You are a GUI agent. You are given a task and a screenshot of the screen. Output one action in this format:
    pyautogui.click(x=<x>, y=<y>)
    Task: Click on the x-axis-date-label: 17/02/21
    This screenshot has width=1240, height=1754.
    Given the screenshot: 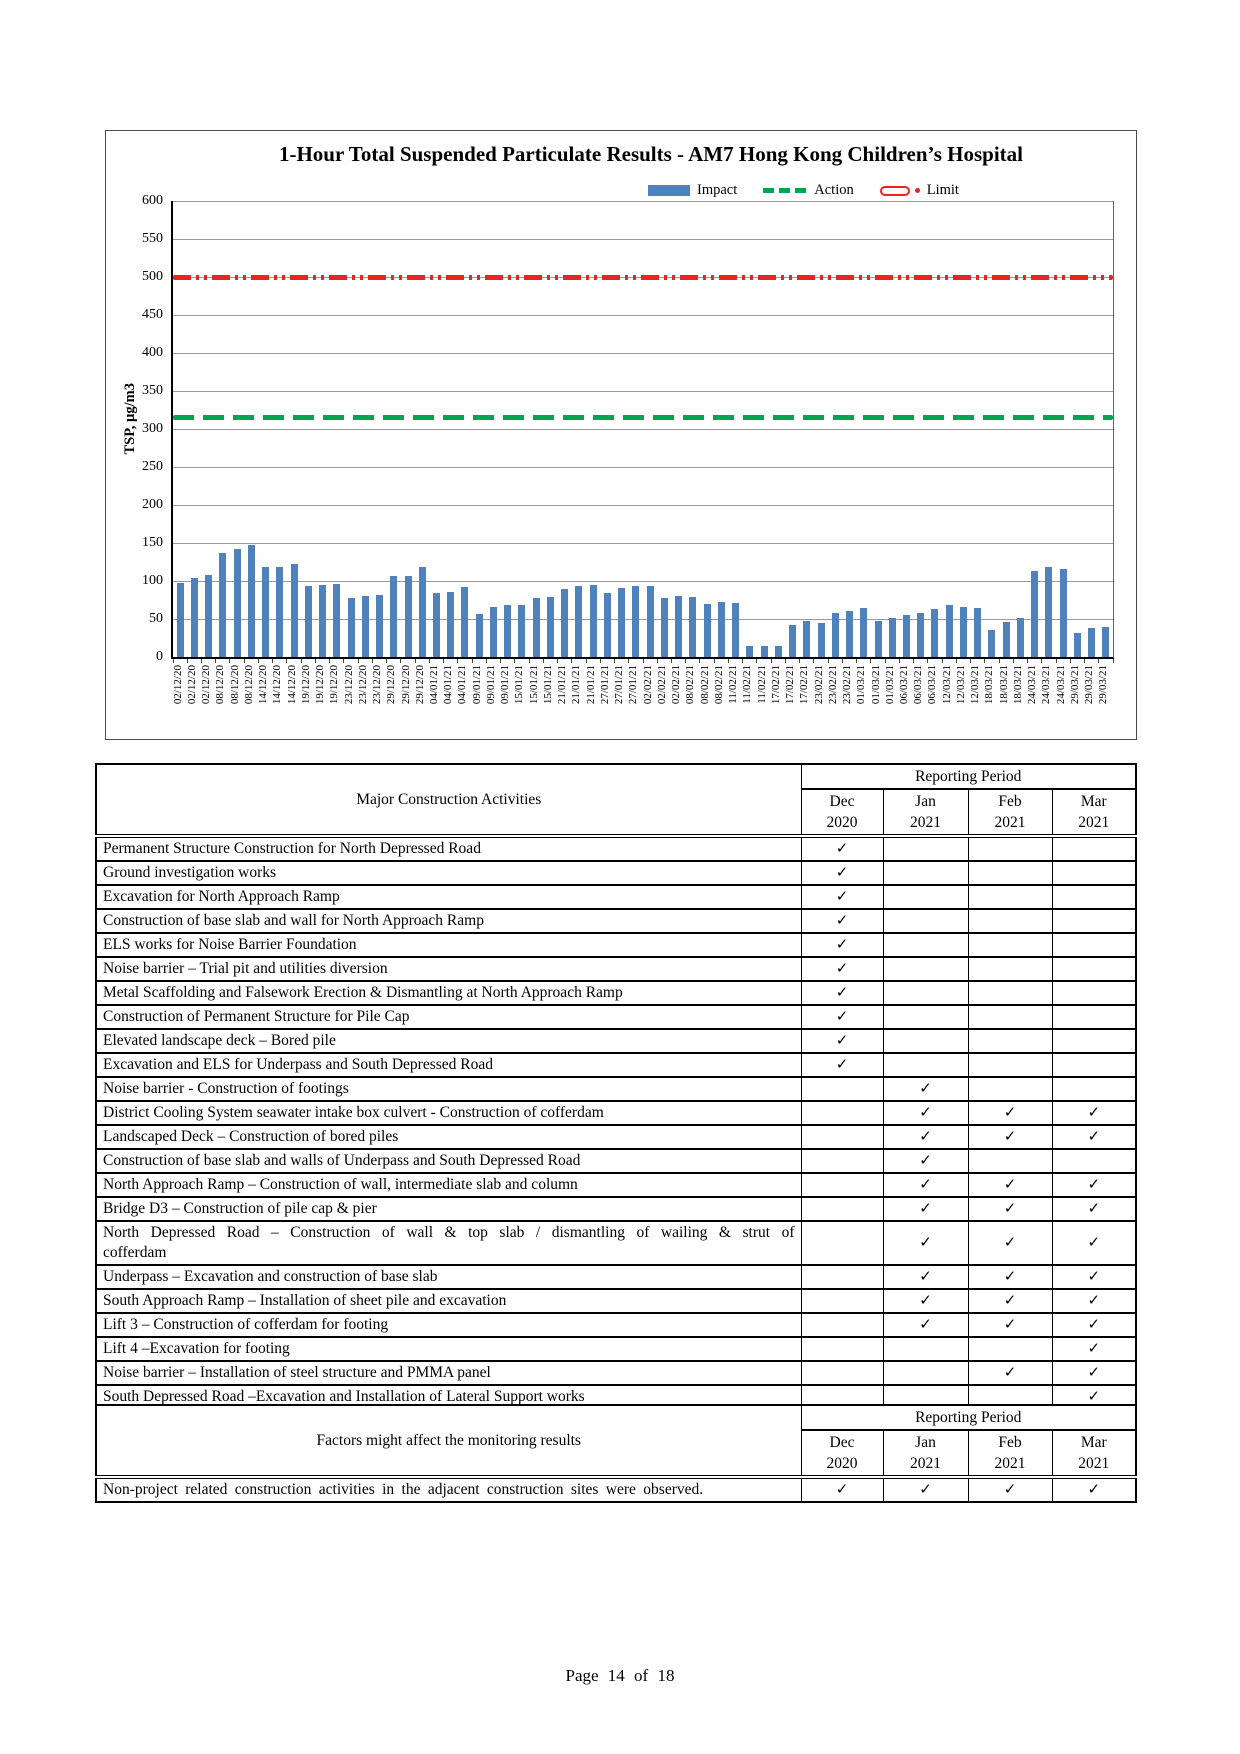 What is the action you would take?
    pyautogui.click(x=804, y=685)
    